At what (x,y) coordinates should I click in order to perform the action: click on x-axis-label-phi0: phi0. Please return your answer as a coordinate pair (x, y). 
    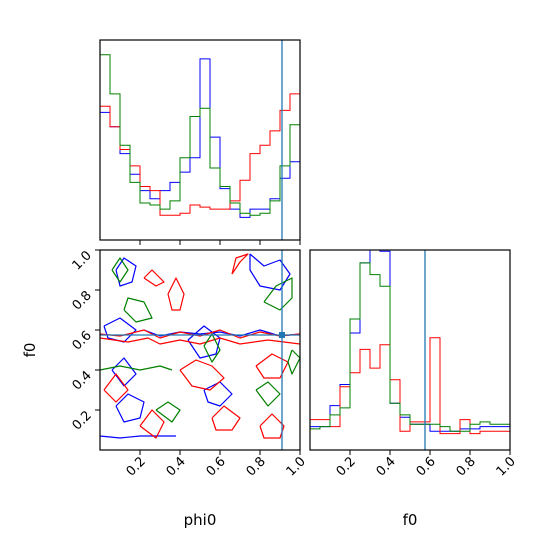
    Looking at the image, I should click on (200, 520).